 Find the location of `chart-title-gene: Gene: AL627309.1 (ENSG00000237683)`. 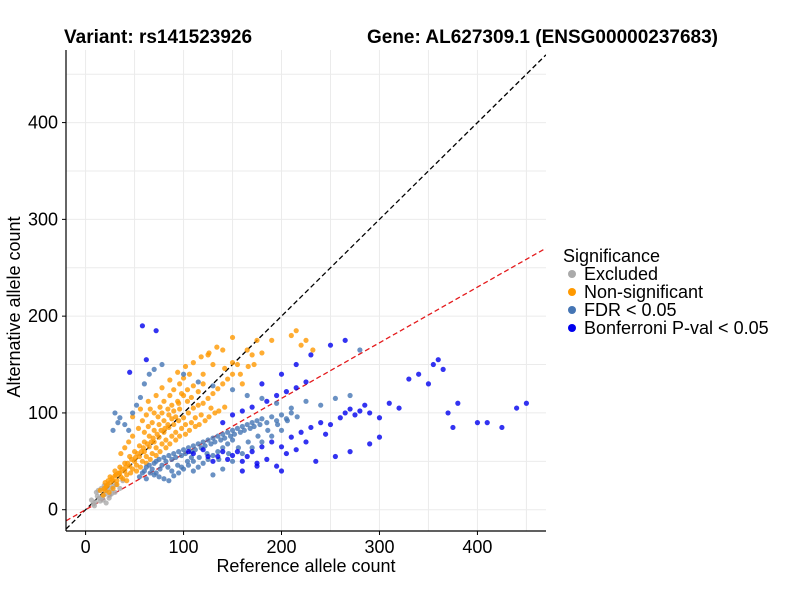

chart-title-gene: Gene: AL627309.1 (ENSG00000237683) is located at coordinates (542, 37).